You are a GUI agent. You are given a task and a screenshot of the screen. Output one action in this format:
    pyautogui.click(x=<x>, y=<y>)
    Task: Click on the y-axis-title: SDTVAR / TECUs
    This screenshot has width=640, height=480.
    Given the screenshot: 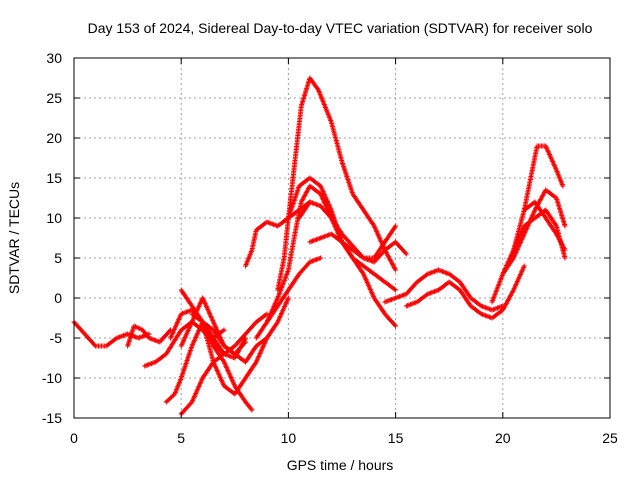 What is the action you would take?
    pyautogui.click(x=14, y=238)
    